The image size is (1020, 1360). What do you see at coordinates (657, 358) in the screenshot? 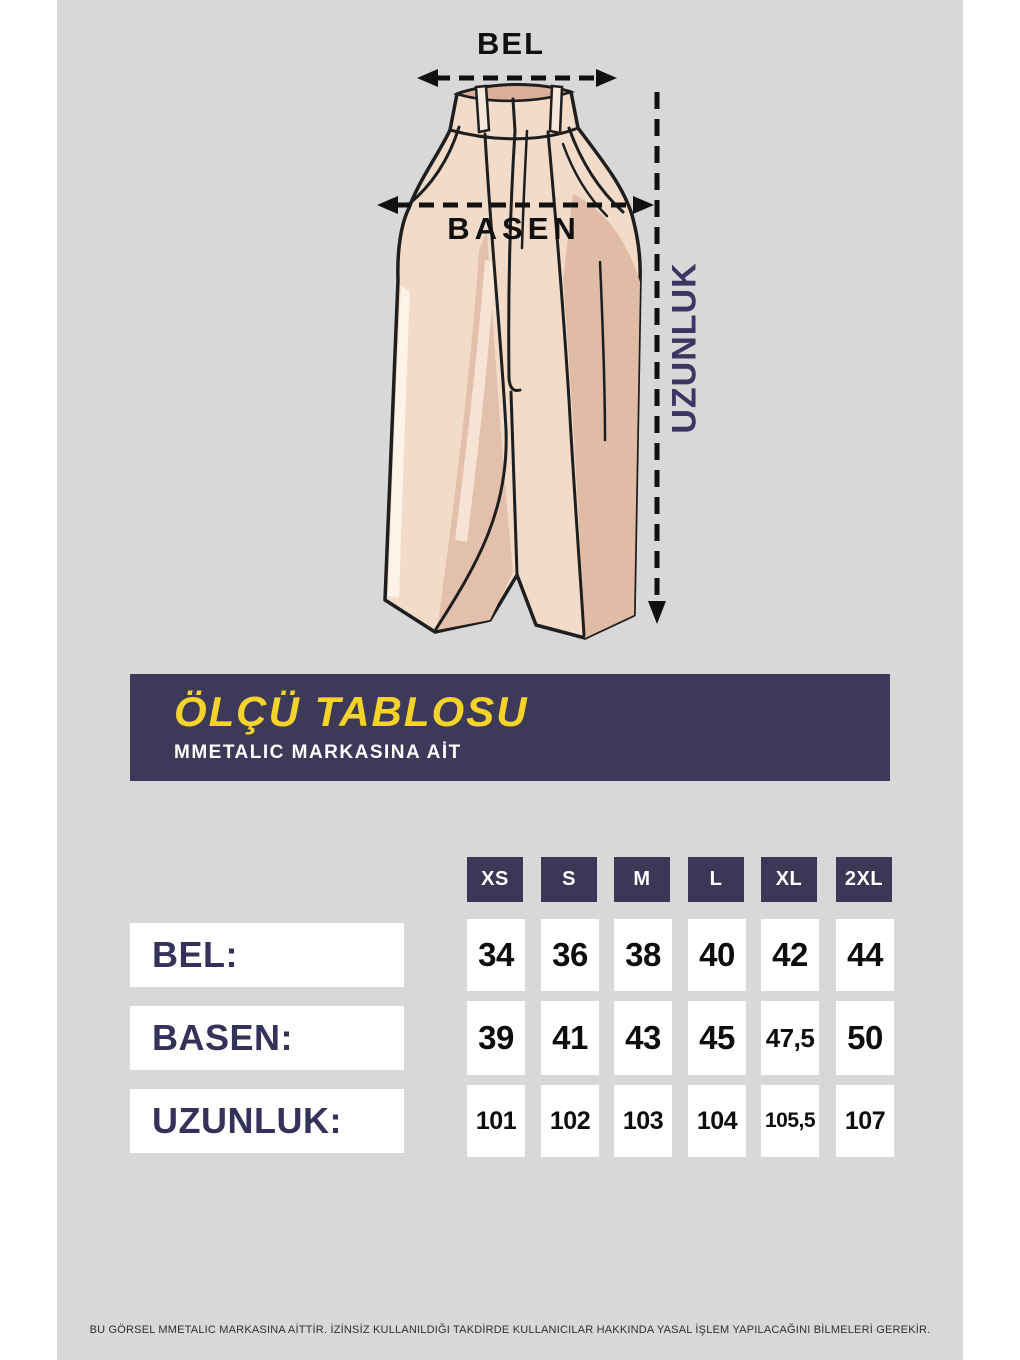
I see `length-measure-arrow` at bounding box center [657, 358].